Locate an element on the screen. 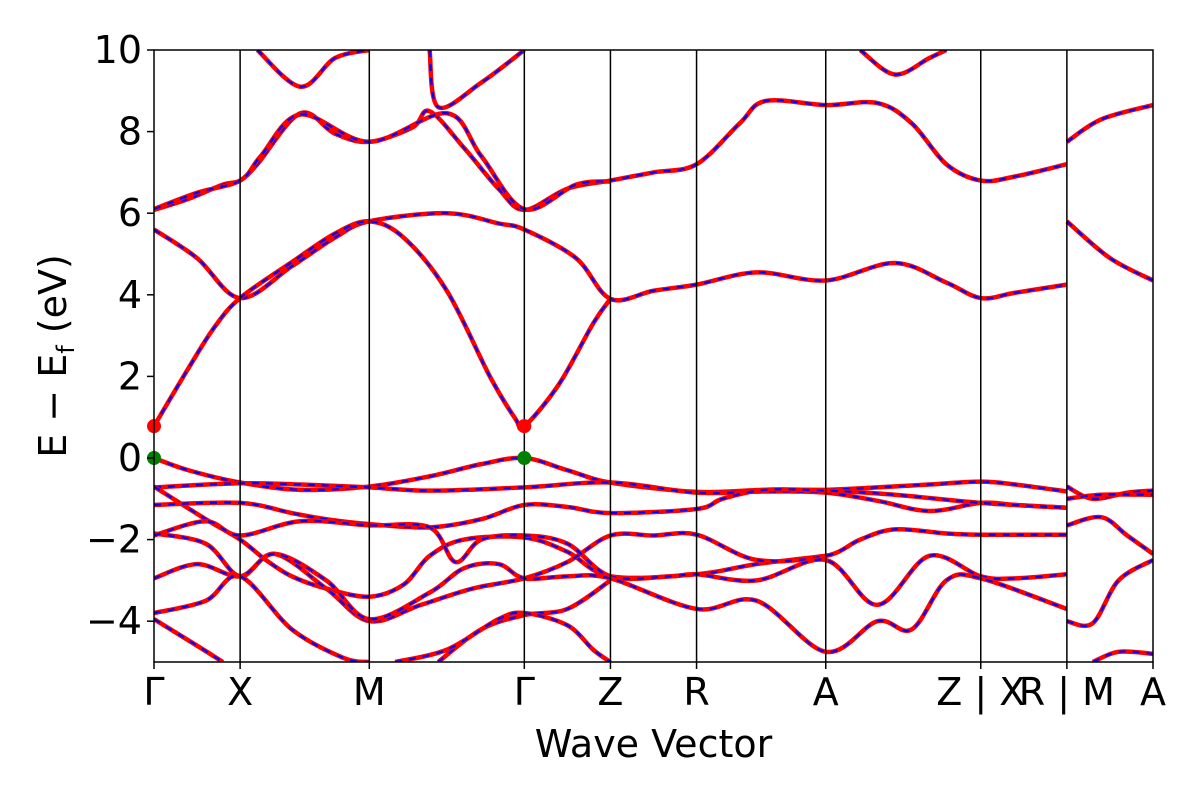 The height and width of the screenshot is (800, 1200). x-tick-label-5: R is located at coordinates (696, 692).